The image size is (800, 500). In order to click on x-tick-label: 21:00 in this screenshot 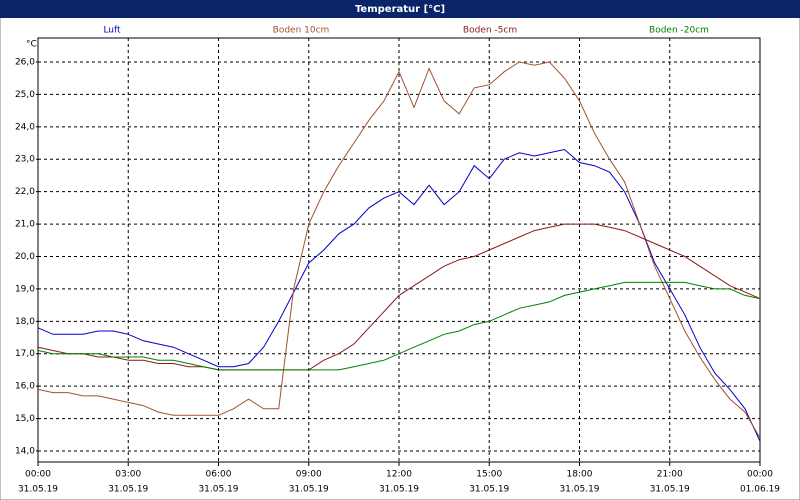, I will do `click(670, 475)`.